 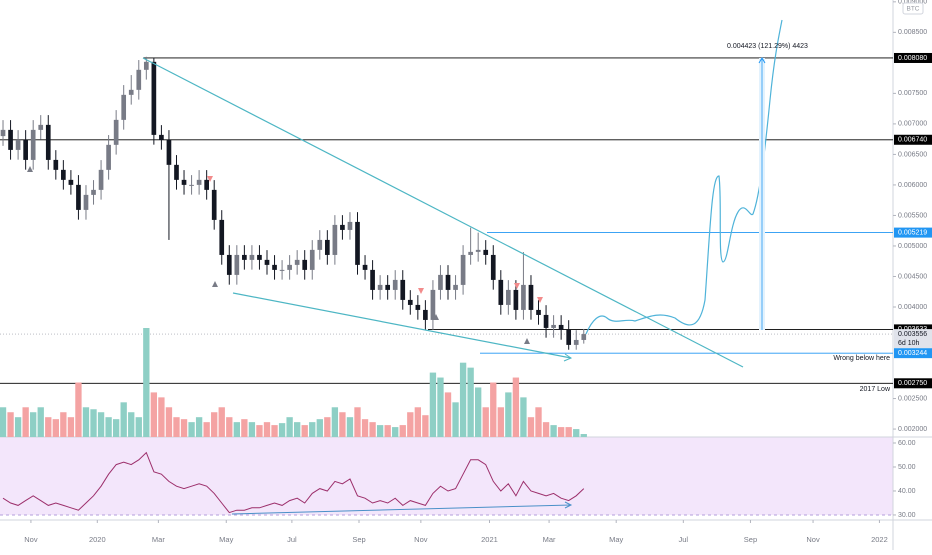 What do you see at coordinates (912, 124) in the screenshot?
I see `y-tick-label: 0.007000` at bounding box center [912, 124].